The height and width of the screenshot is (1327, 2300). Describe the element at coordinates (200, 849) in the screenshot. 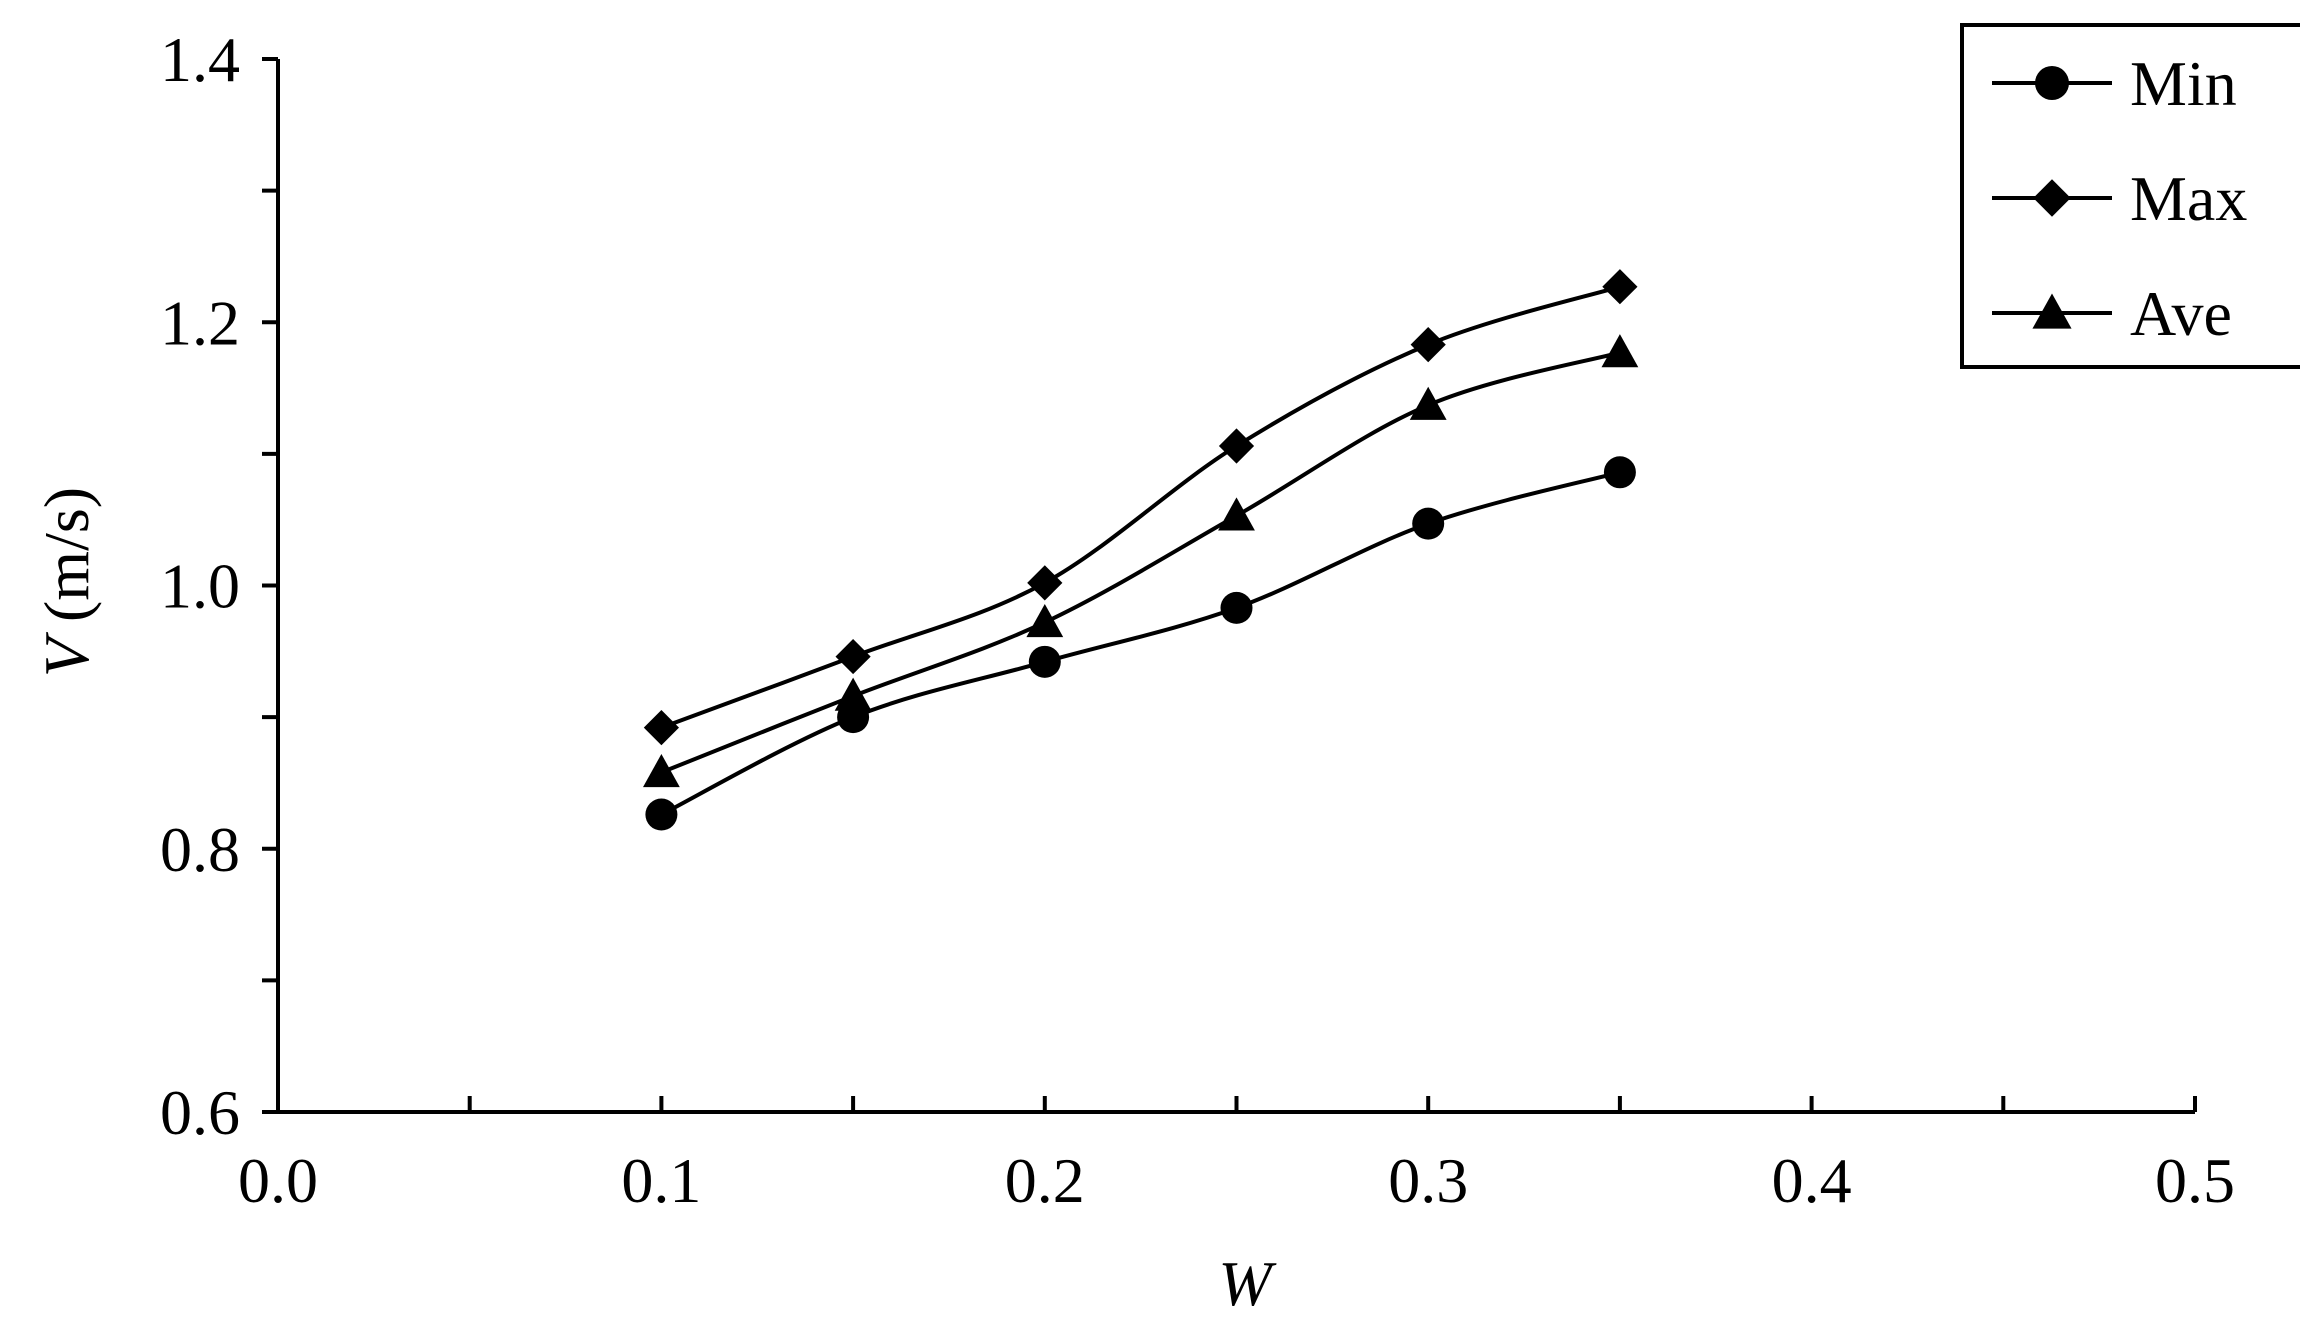

I see `y-tick-label: 0.8` at that location.